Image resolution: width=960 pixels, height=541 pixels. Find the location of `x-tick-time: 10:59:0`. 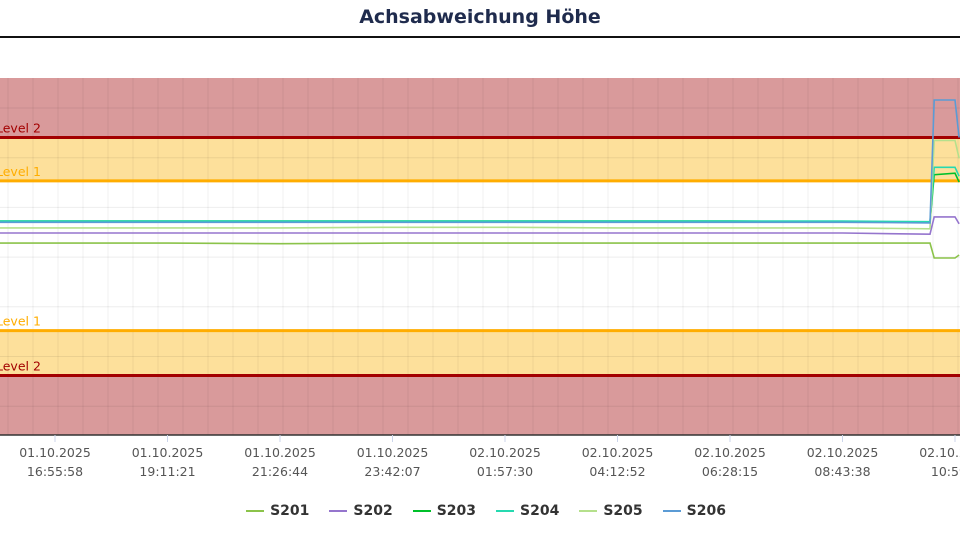

x-tick-time: 10:59:0 is located at coordinates (945, 471).